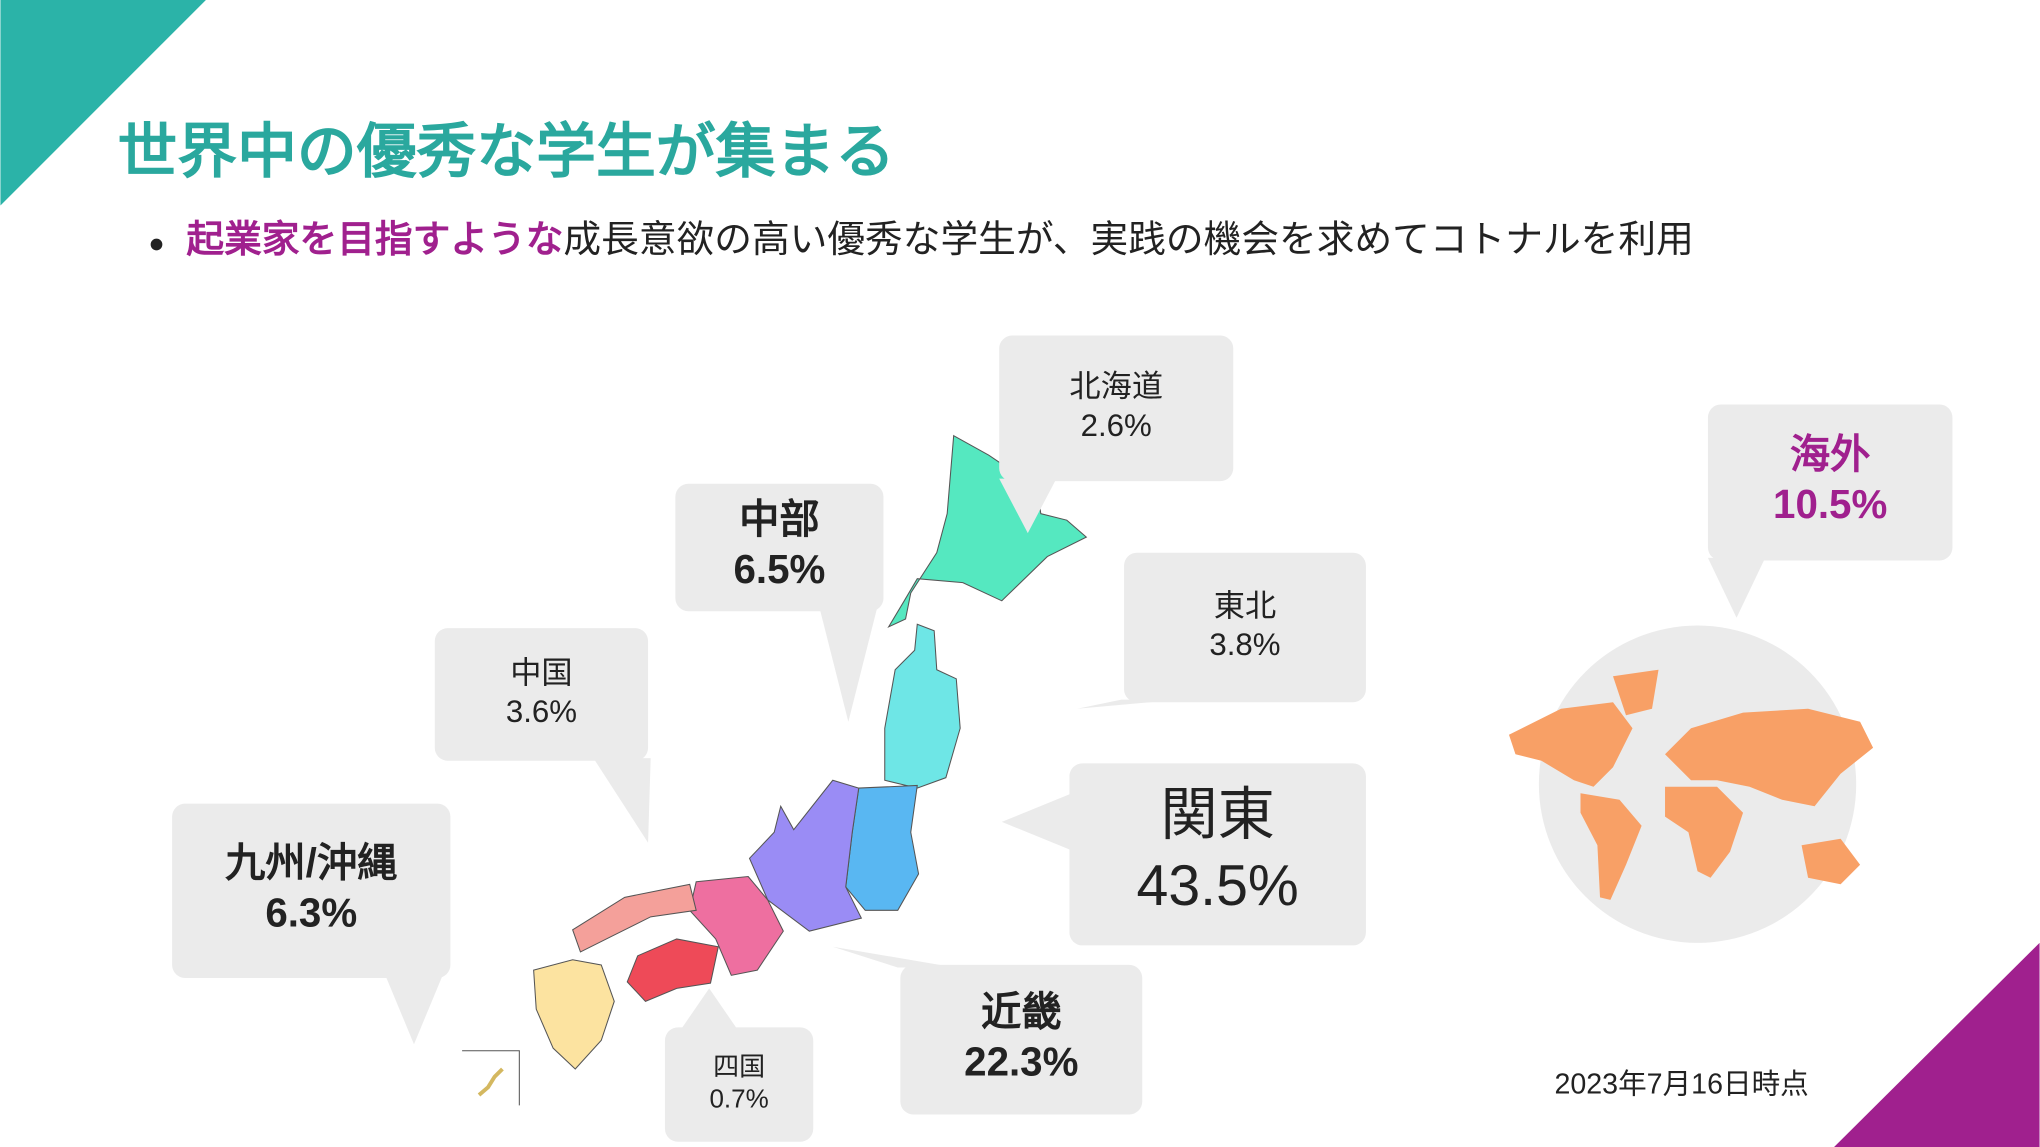 The width and height of the screenshot is (2040, 1147). Describe the element at coordinates (922, 706) in the screenshot. I see `tohoku` at that location.